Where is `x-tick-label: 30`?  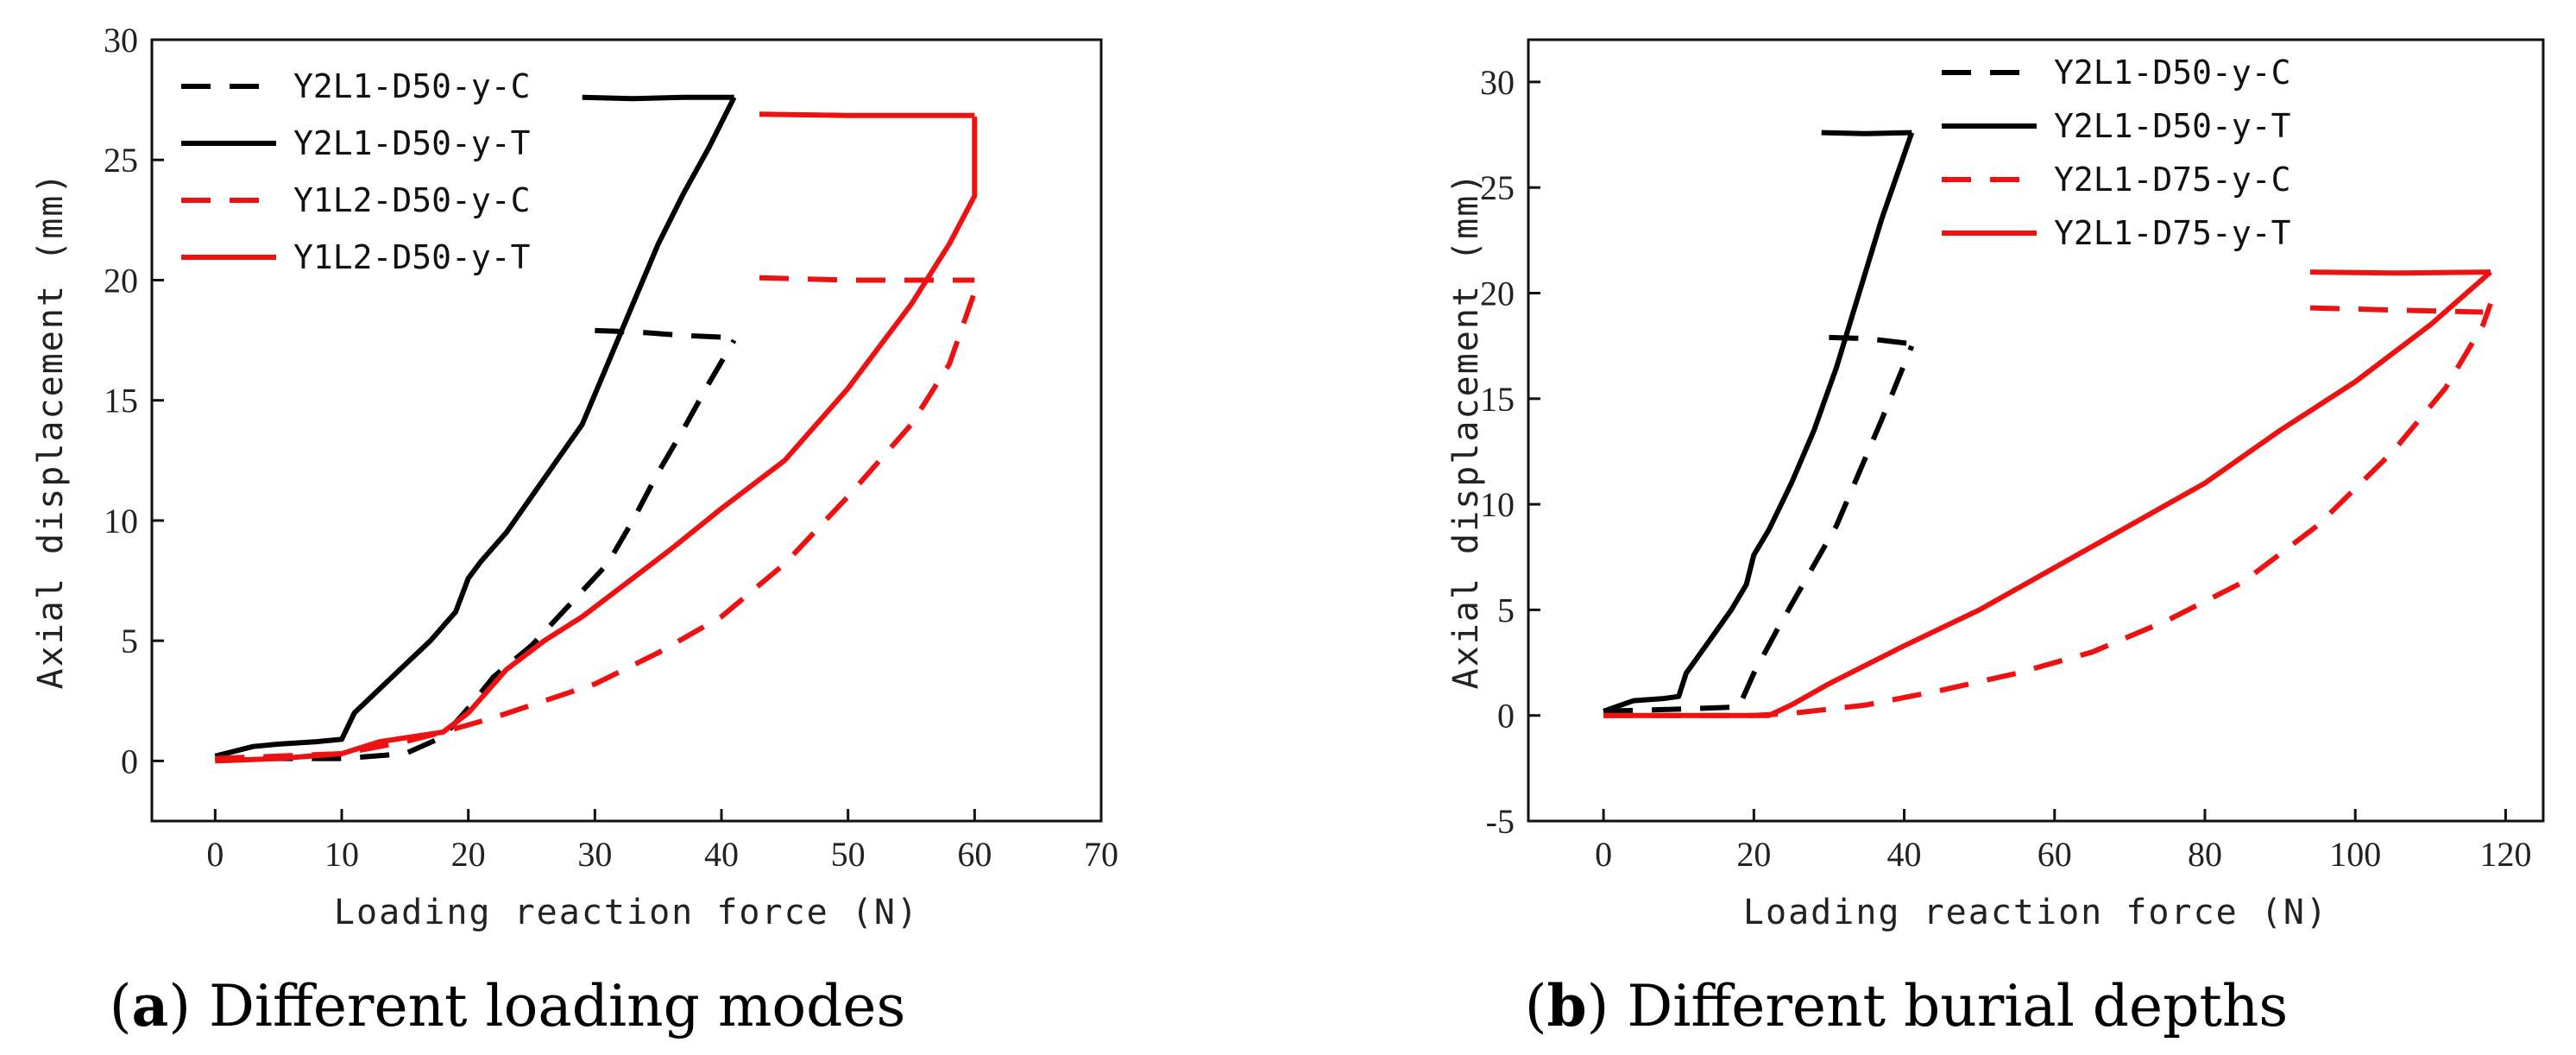 x-tick-label: 30 is located at coordinates (594, 854).